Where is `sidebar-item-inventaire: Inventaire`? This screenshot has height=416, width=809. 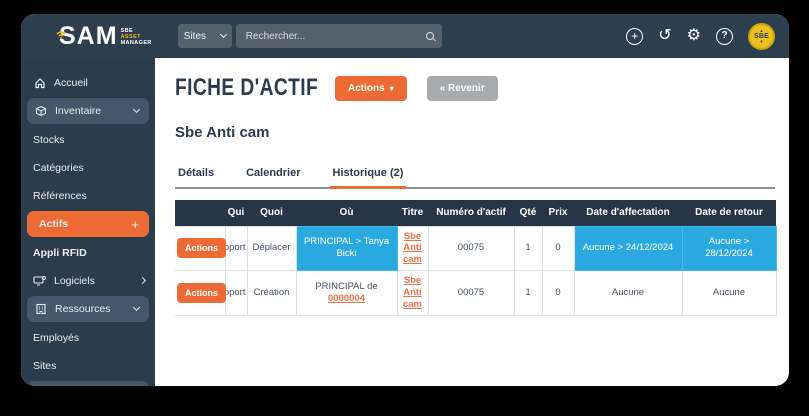
sidebar-item-inventaire: Inventaire is located at coordinates (88, 111).